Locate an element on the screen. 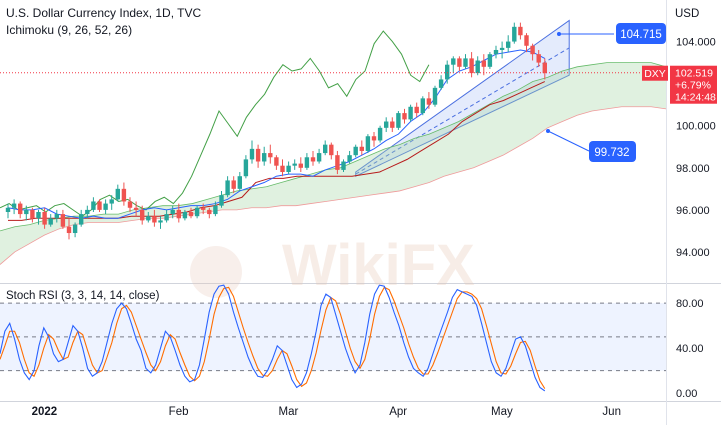 The width and height of the screenshot is (721, 425). upper-callout: 104.715 is located at coordinates (641, 33).